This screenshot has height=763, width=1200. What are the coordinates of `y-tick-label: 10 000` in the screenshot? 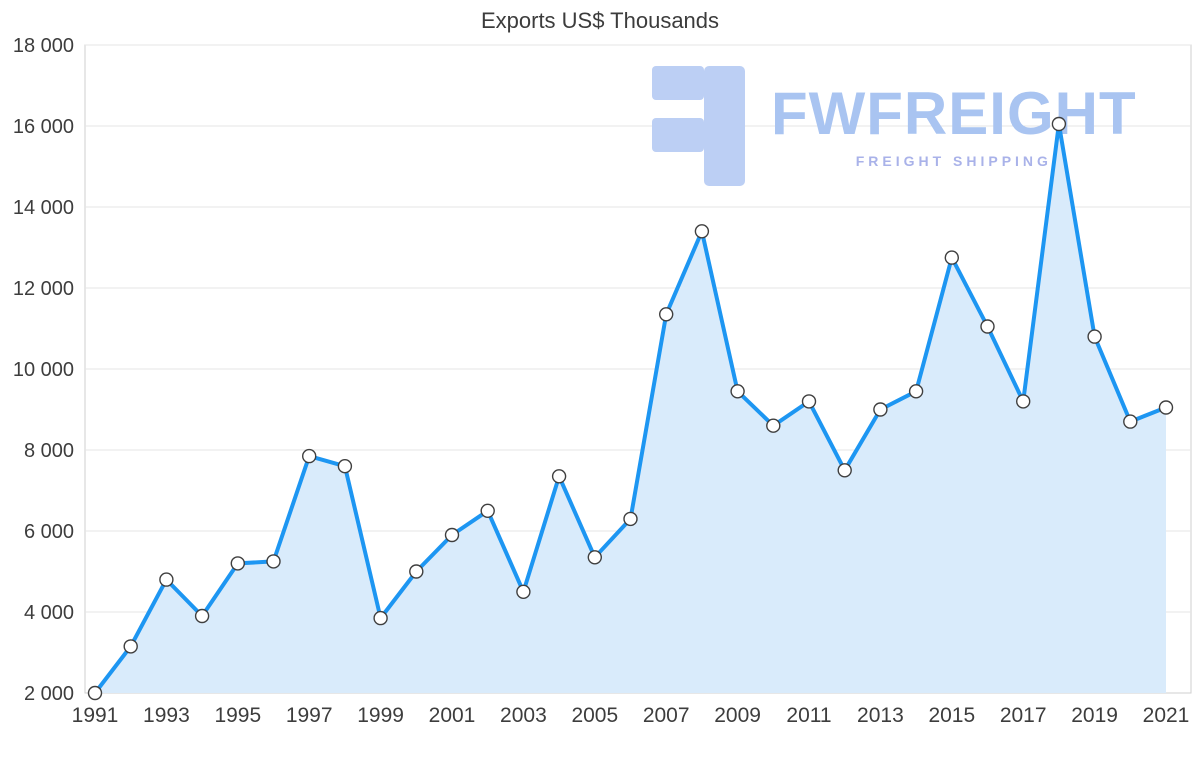 It's located at (43, 370).